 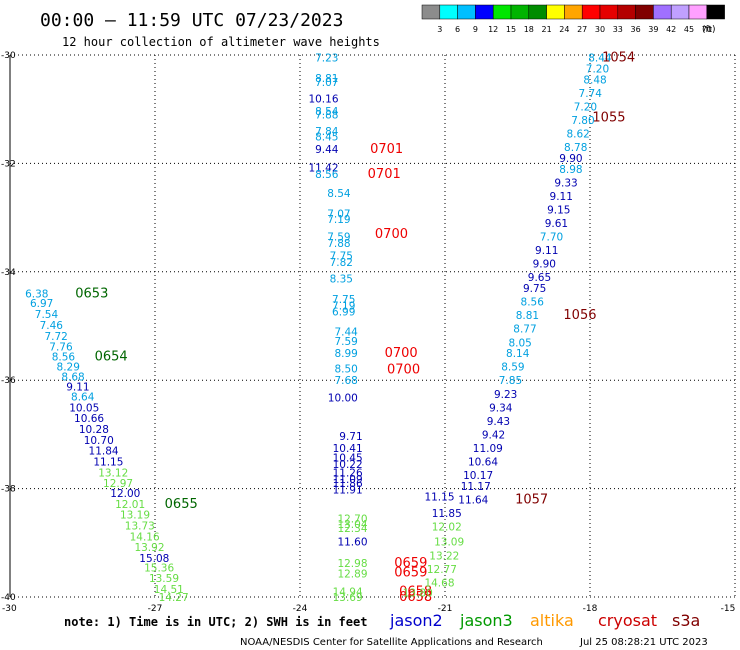 I want to click on time-label: 0655, so click(x=181, y=504).